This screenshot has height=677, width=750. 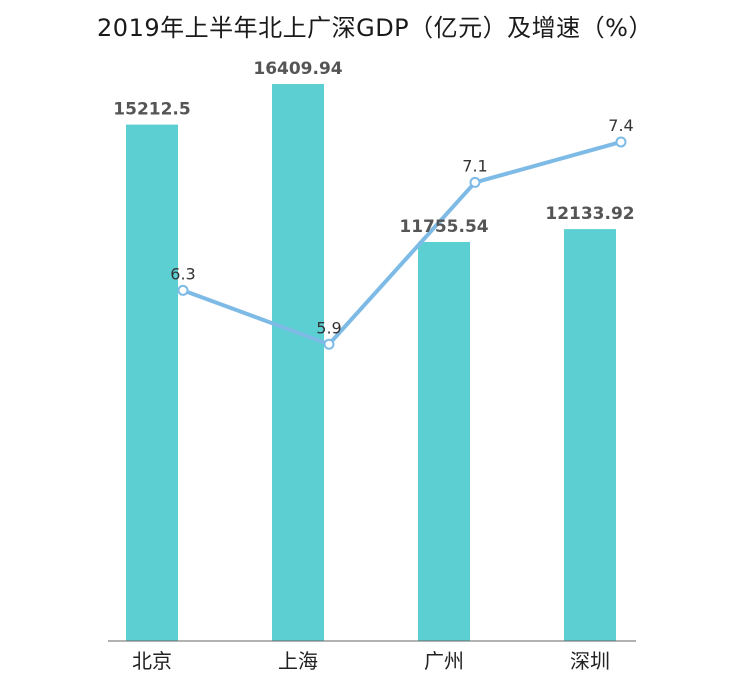 I want to click on growth-value-label-3: 7.1, so click(x=474, y=165).